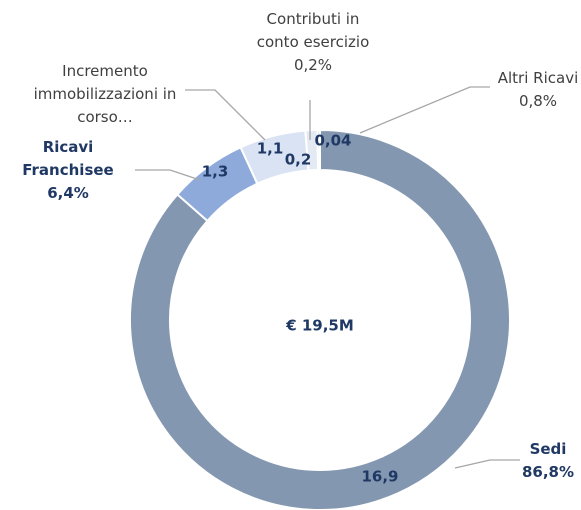 The image size is (581, 510). I want to click on percent-label: 0,8%, so click(538, 101).